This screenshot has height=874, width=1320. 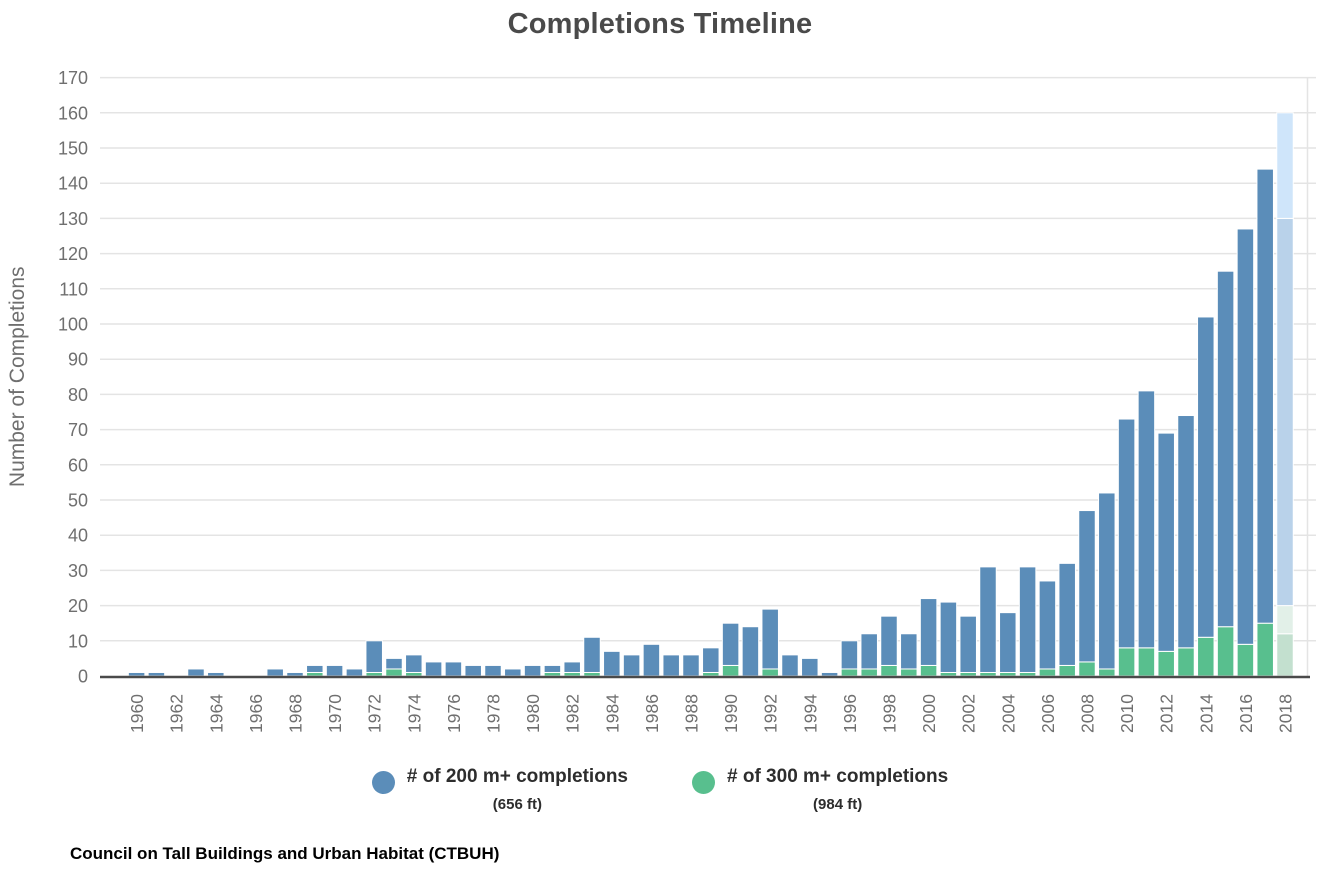 I want to click on bar-300m-1996, so click(x=849, y=672).